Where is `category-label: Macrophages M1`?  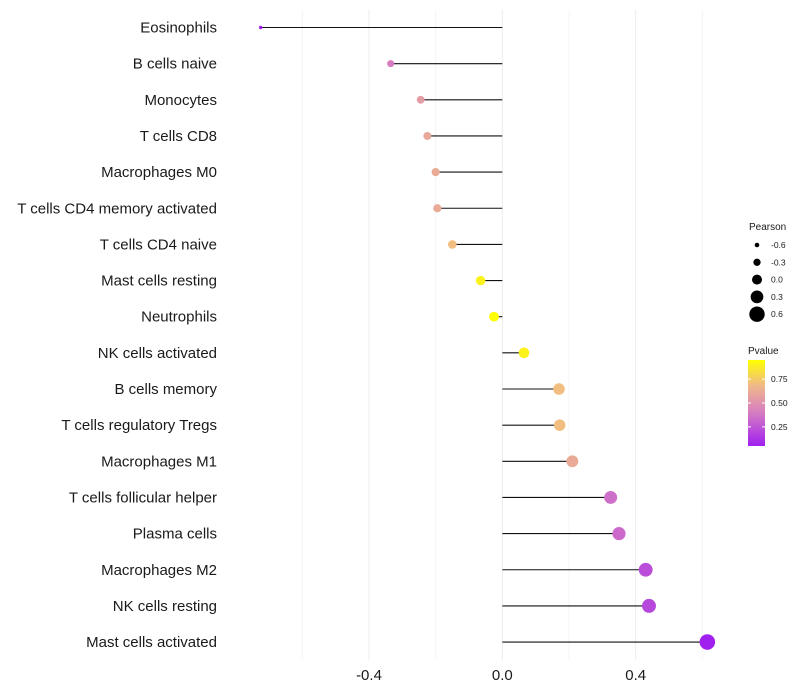 category-label: Macrophages M1 is located at coordinates (159, 461).